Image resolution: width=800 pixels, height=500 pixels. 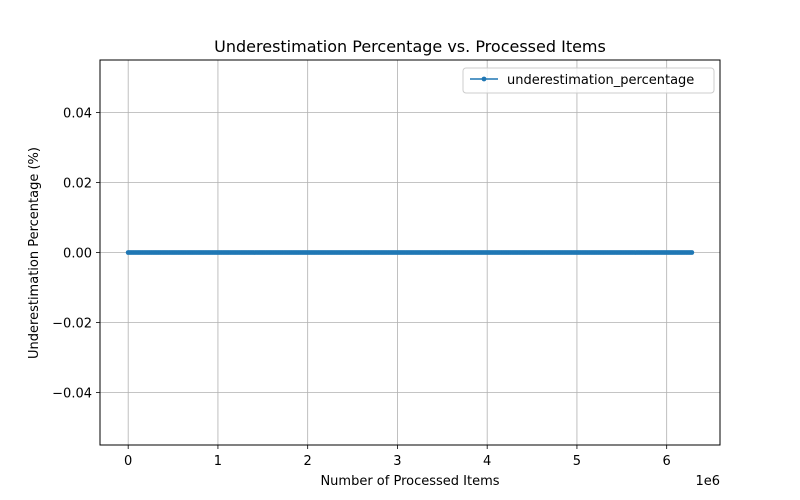 I want to click on legend-entry-label: underestimation_percentage, so click(x=600, y=80).